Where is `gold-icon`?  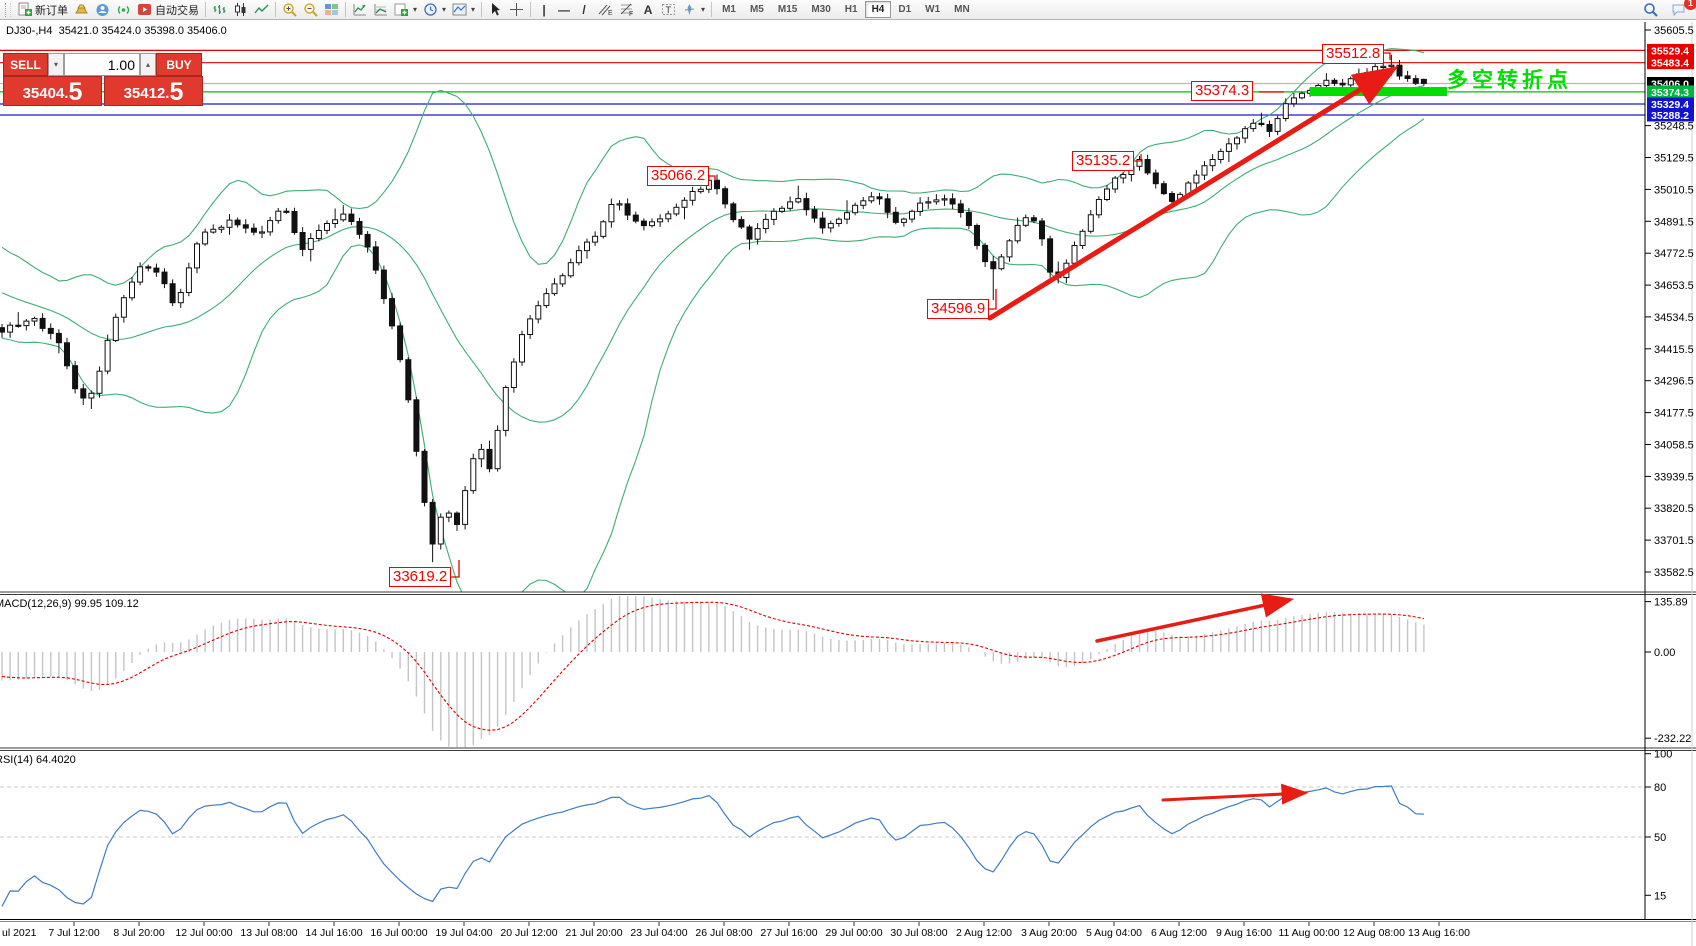 gold-icon is located at coordinates (81, 9).